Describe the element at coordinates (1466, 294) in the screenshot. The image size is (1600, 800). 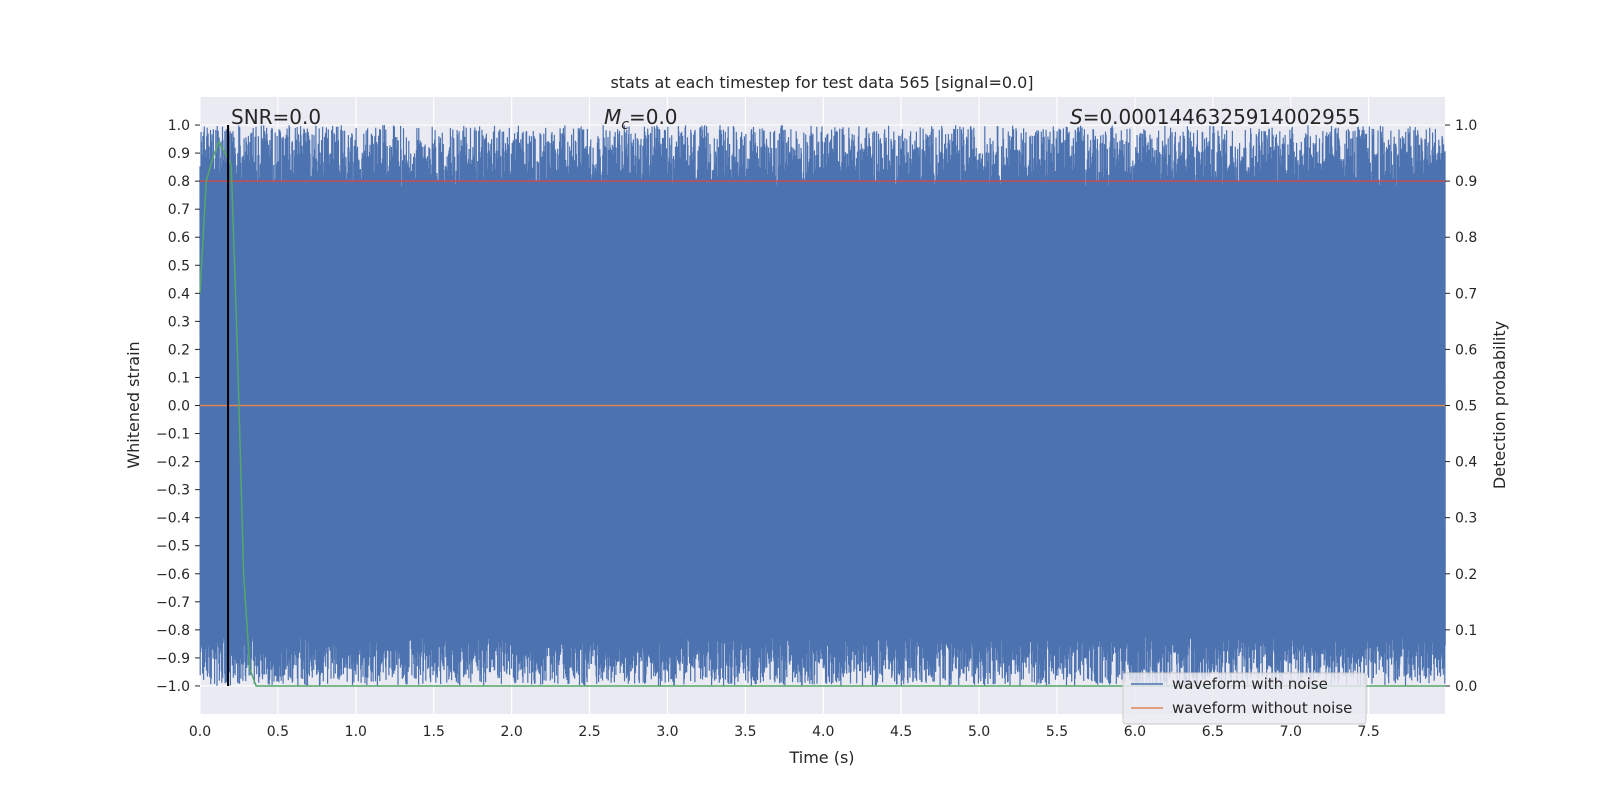
I see `y-right-tick-label: 0.7` at that location.